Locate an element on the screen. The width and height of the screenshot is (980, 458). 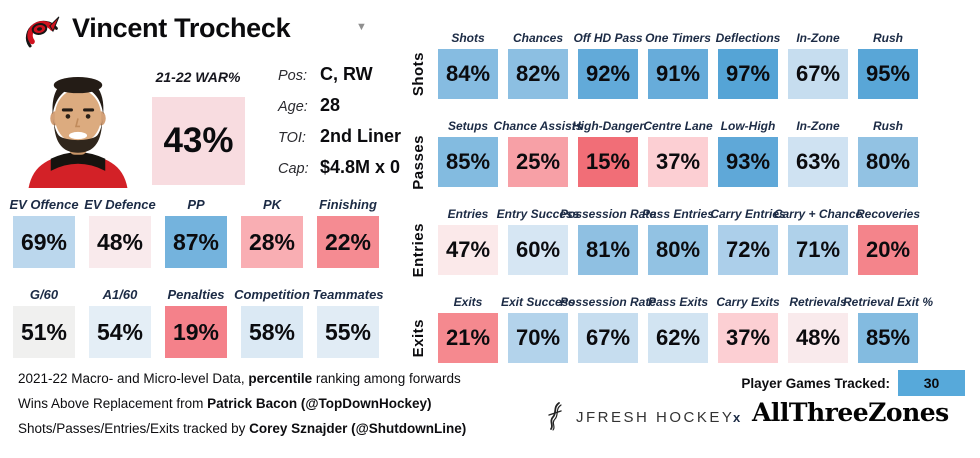
stat-column: Exits 21% is located at coordinates (468, 329).